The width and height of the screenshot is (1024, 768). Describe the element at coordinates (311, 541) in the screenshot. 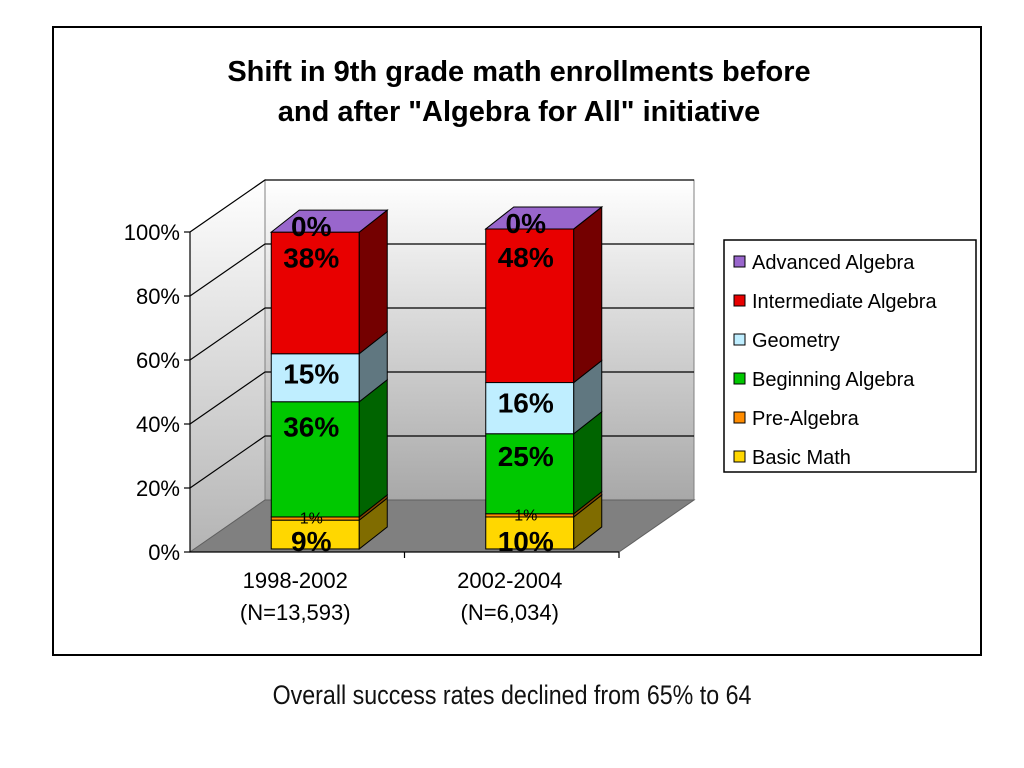

I see `data-label: 9%` at that location.